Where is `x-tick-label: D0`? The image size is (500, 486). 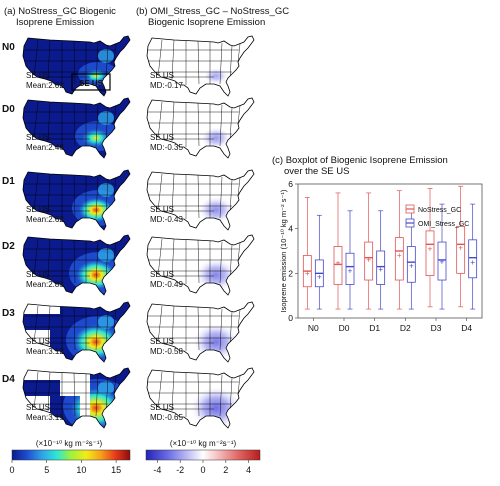 x-tick-label: D0 is located at coordinates (344, 328).